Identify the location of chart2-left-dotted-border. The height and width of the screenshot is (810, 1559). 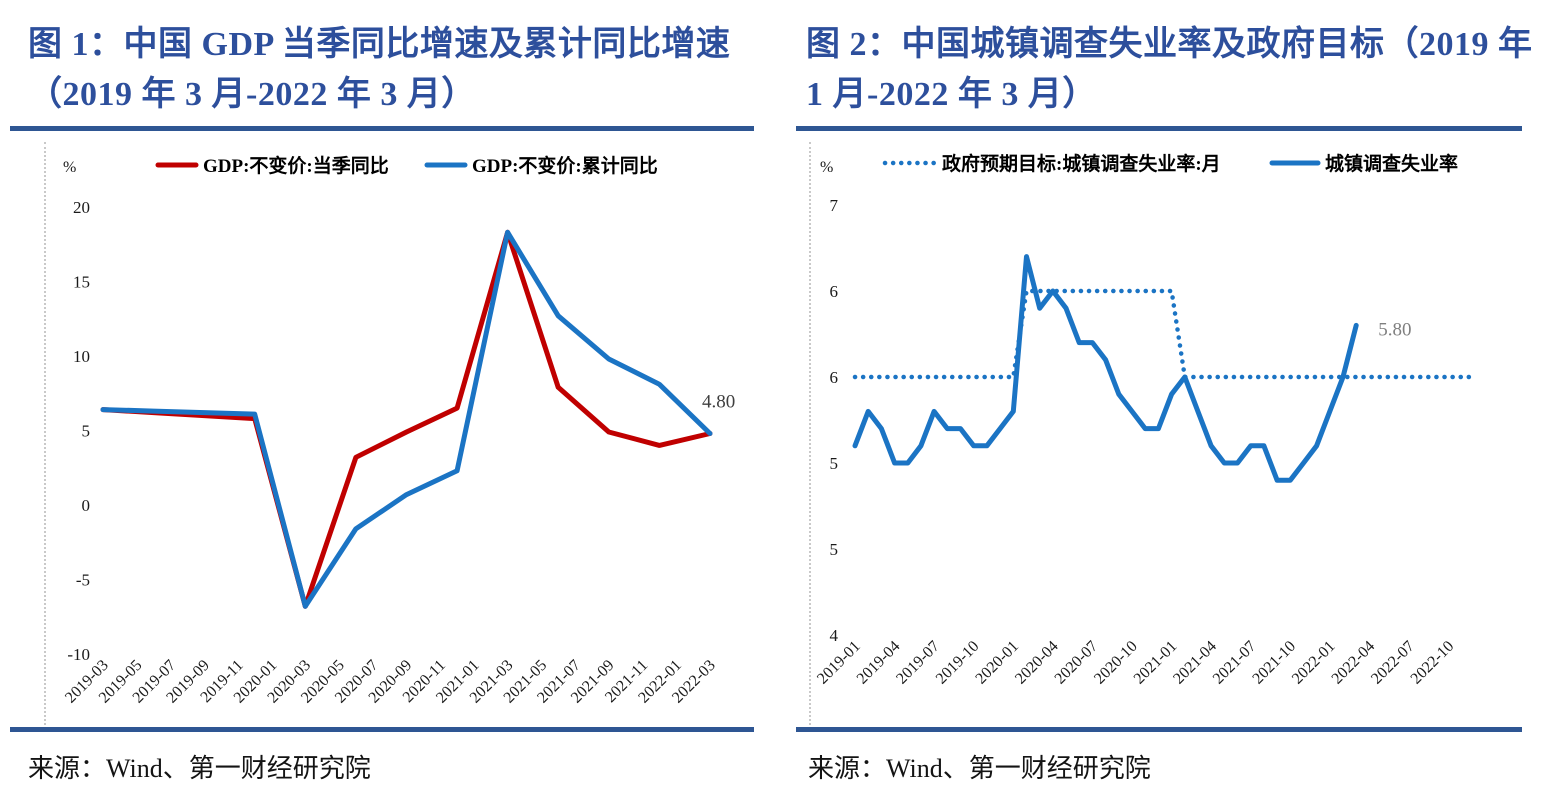
(810, 433).